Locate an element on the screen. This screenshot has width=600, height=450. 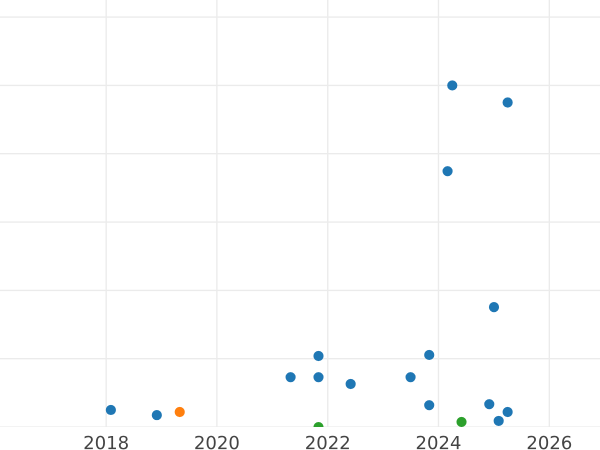
x-tick-label: 2026 is located at coordinates (550, 443).